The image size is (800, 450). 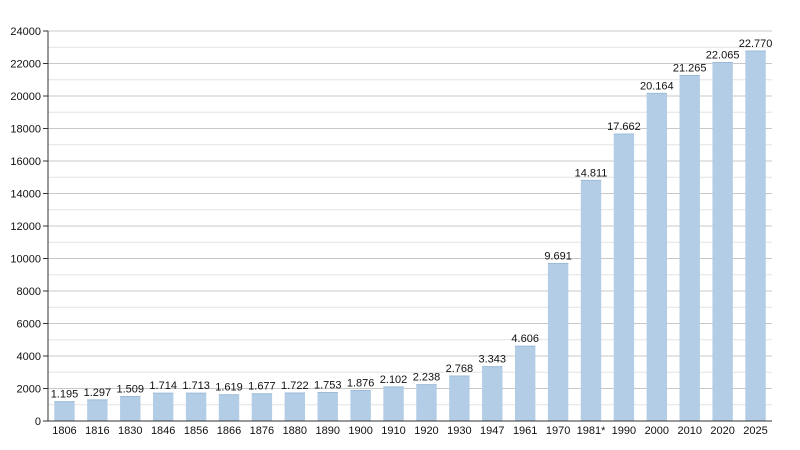 I want to click on x-tick-label: 2010, so click(x=689, y=431).